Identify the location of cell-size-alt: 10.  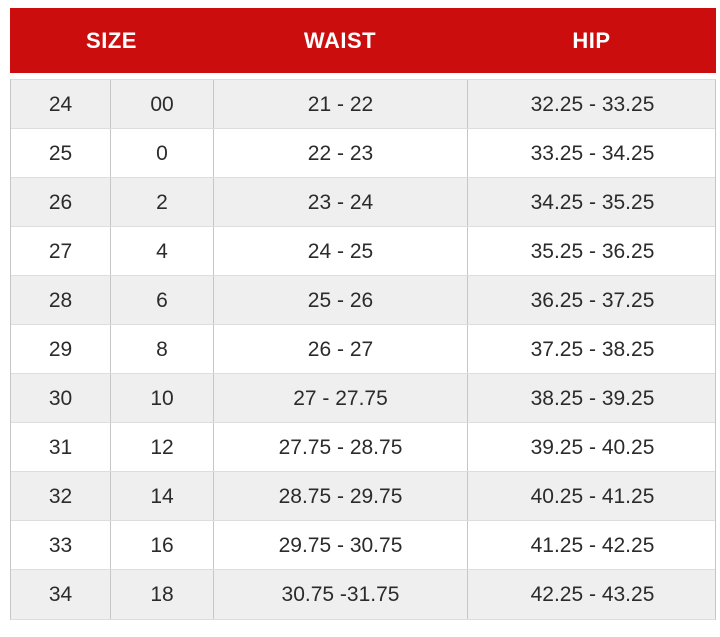
(162, 398).